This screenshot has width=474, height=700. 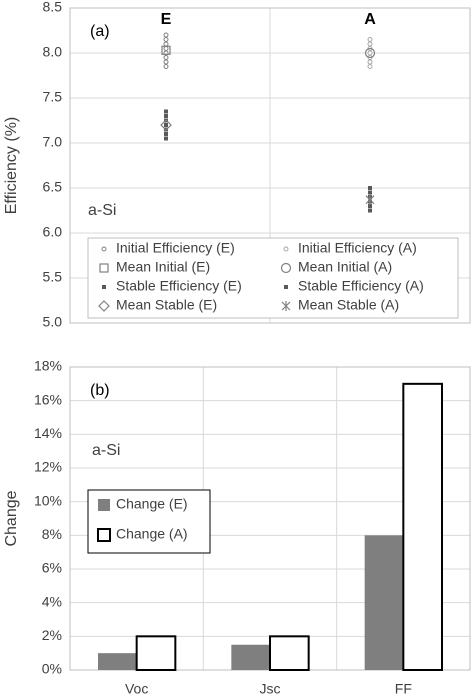 I want to click on x-tick-label: Jsc, so click(x=270, y=689).